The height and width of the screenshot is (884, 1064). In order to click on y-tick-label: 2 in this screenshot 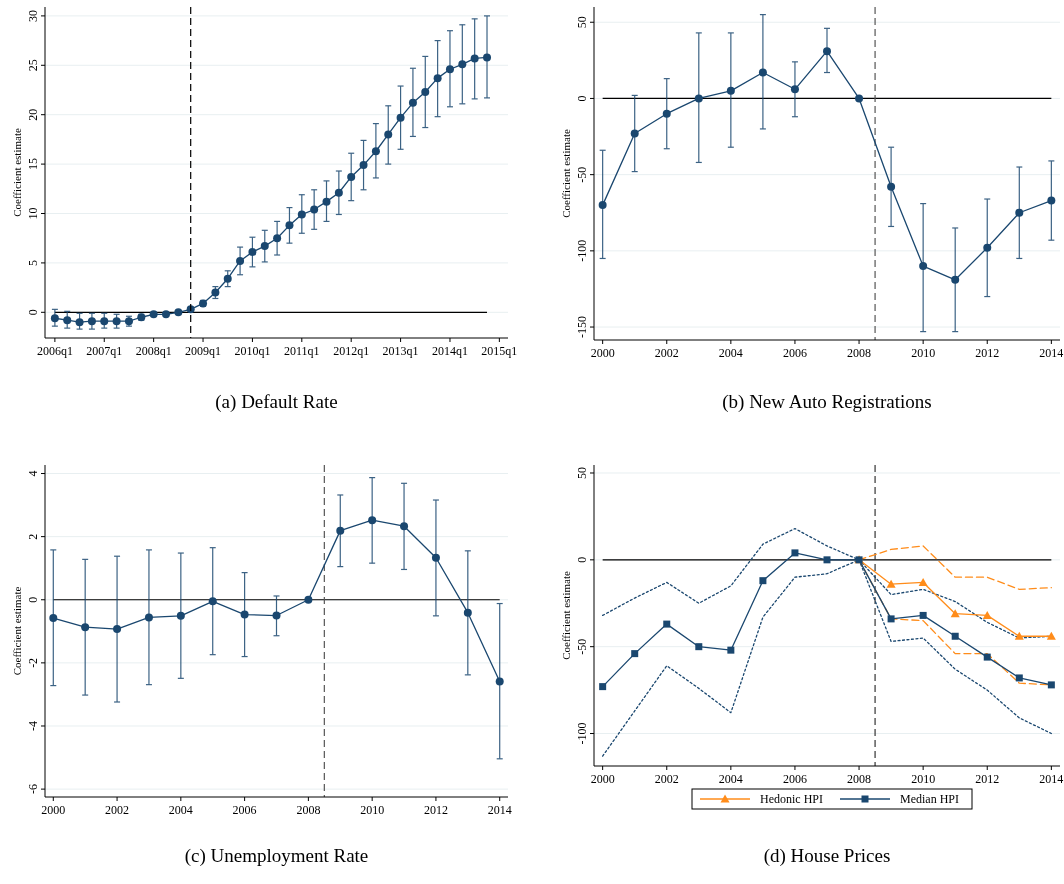, I will do `click(33, 536)`.